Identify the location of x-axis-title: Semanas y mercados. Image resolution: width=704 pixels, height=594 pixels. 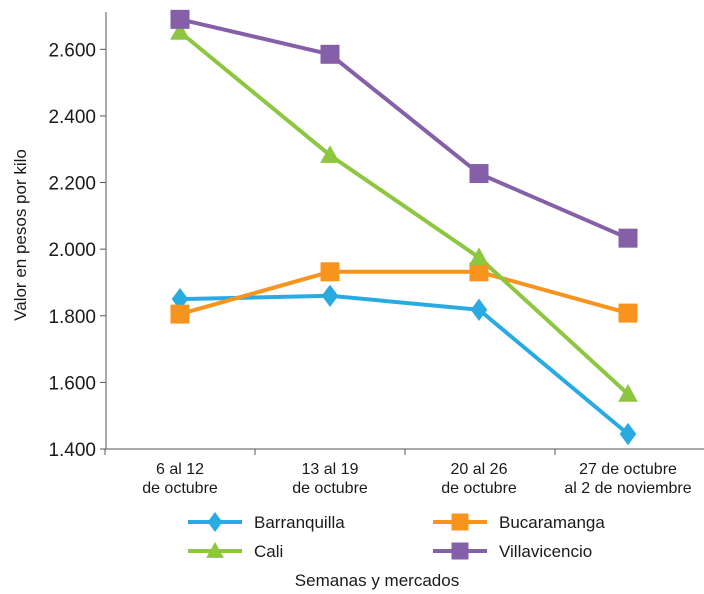
(377, 580).